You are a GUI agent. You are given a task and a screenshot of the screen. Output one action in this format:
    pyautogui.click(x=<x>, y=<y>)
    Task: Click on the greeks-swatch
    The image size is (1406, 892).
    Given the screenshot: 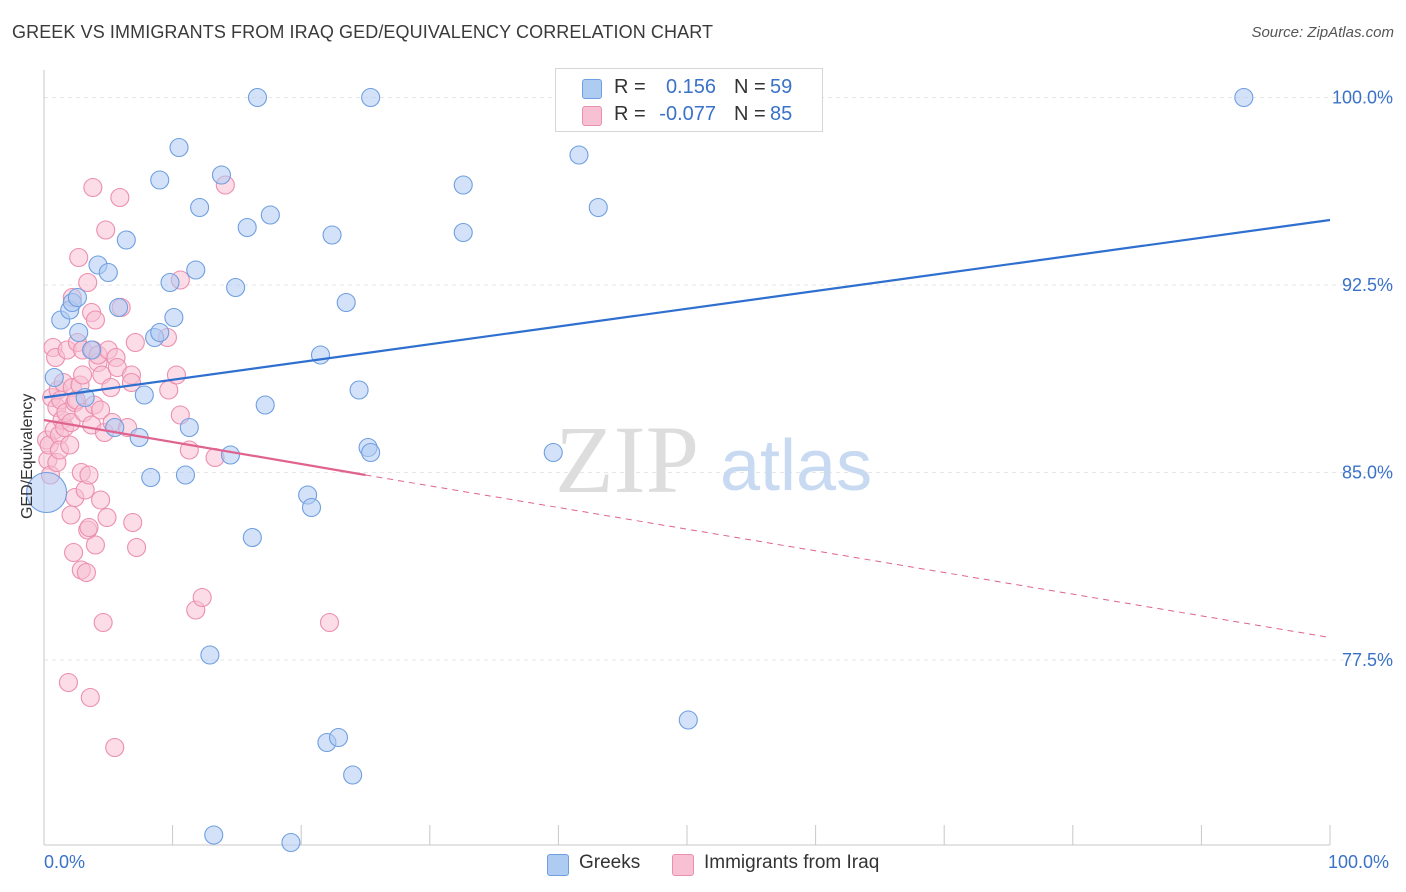 What is the action you would take?
    pyautogui.click(x=592, y=89)
    